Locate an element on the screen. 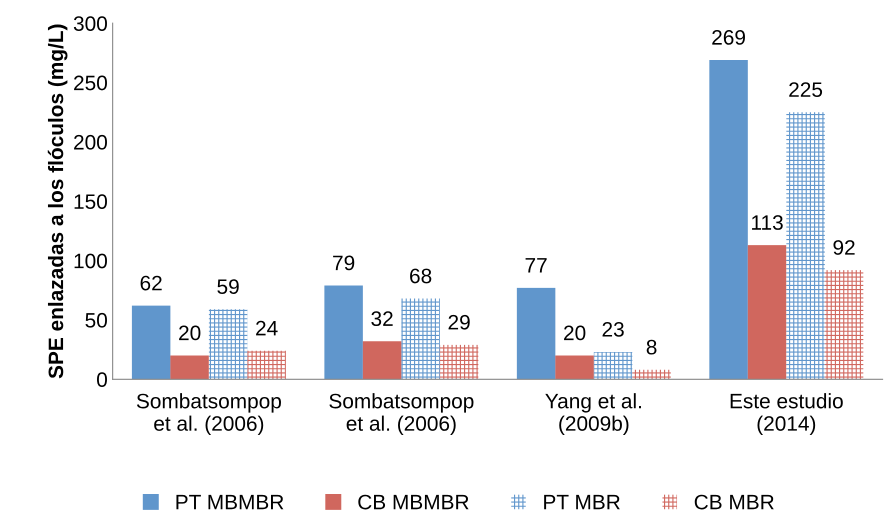 The width and height of the screenshot is (887, 516). data-label: 269 is located at coordinates (728, 37).